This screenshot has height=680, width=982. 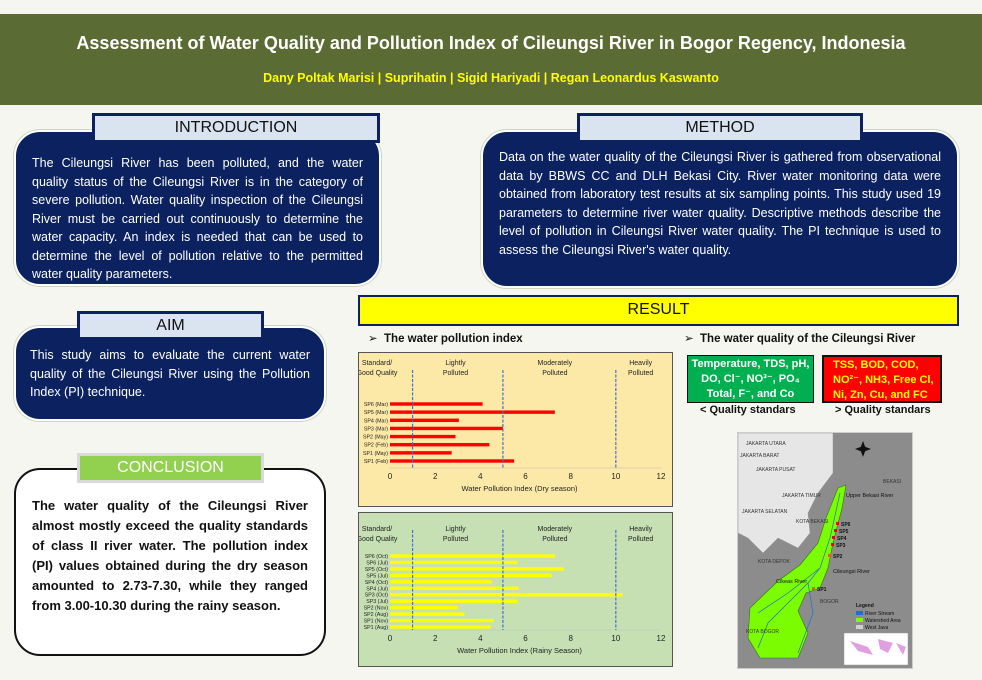 I want to click on category-label: SP1 (May), so click(x=375, y=454).